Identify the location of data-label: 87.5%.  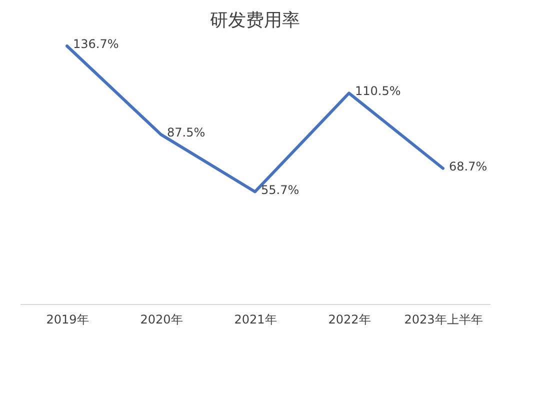
(186, 133).